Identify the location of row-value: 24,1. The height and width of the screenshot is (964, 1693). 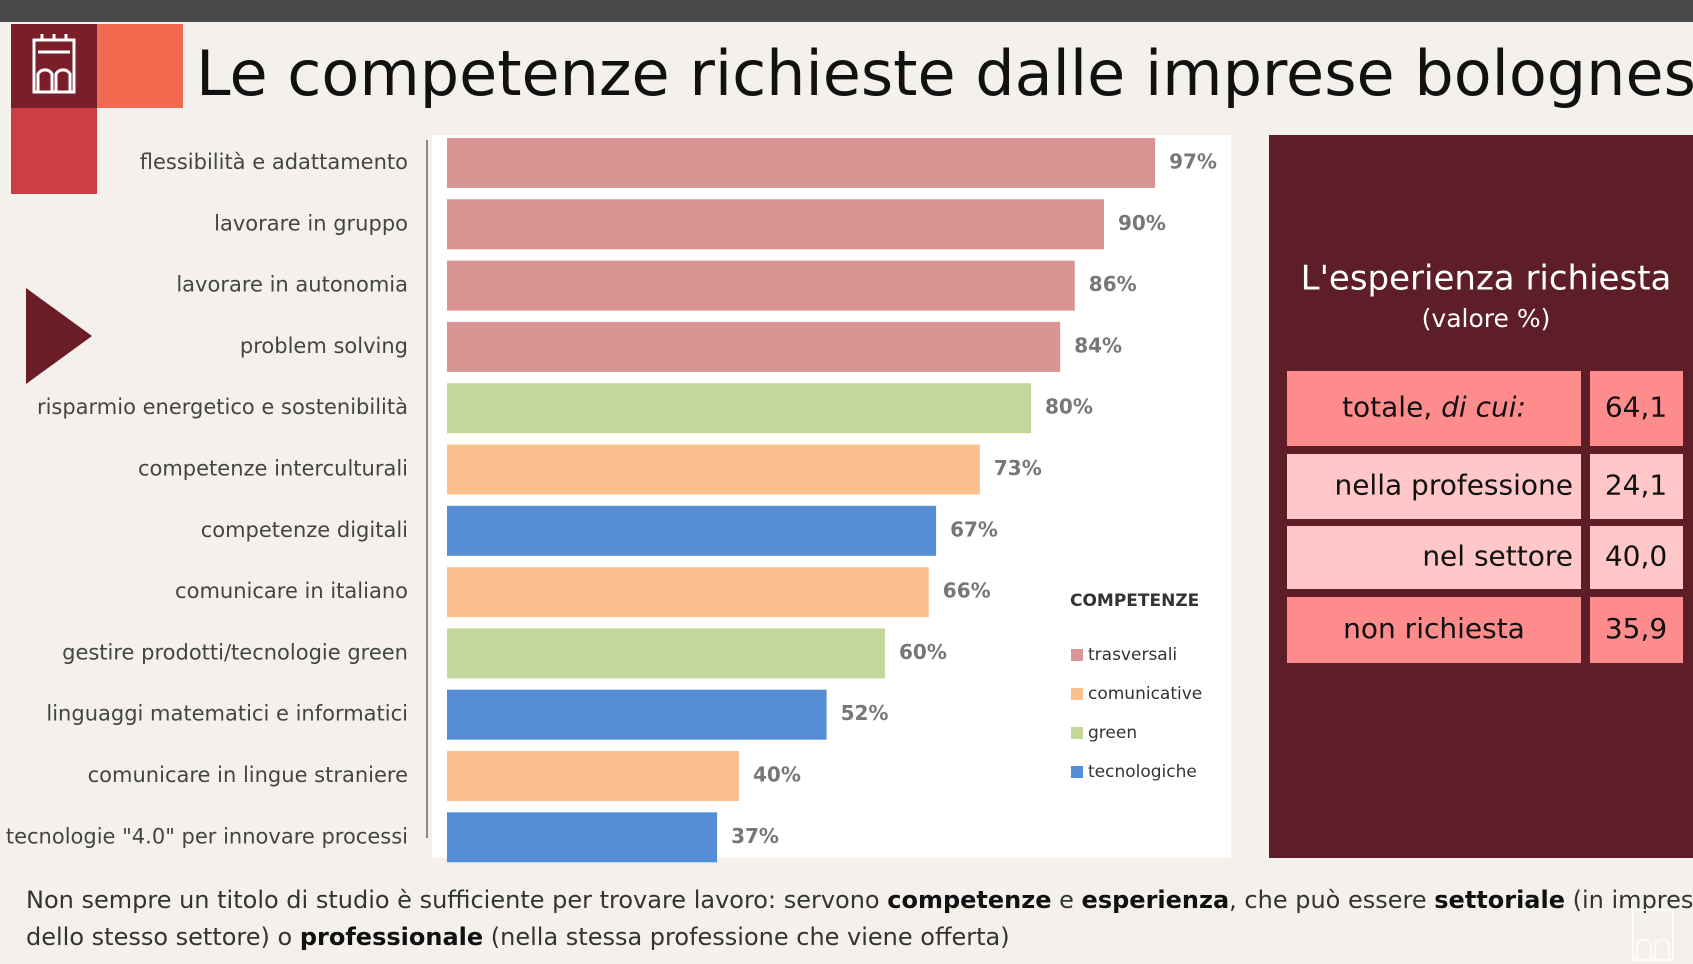
(1636, 485).